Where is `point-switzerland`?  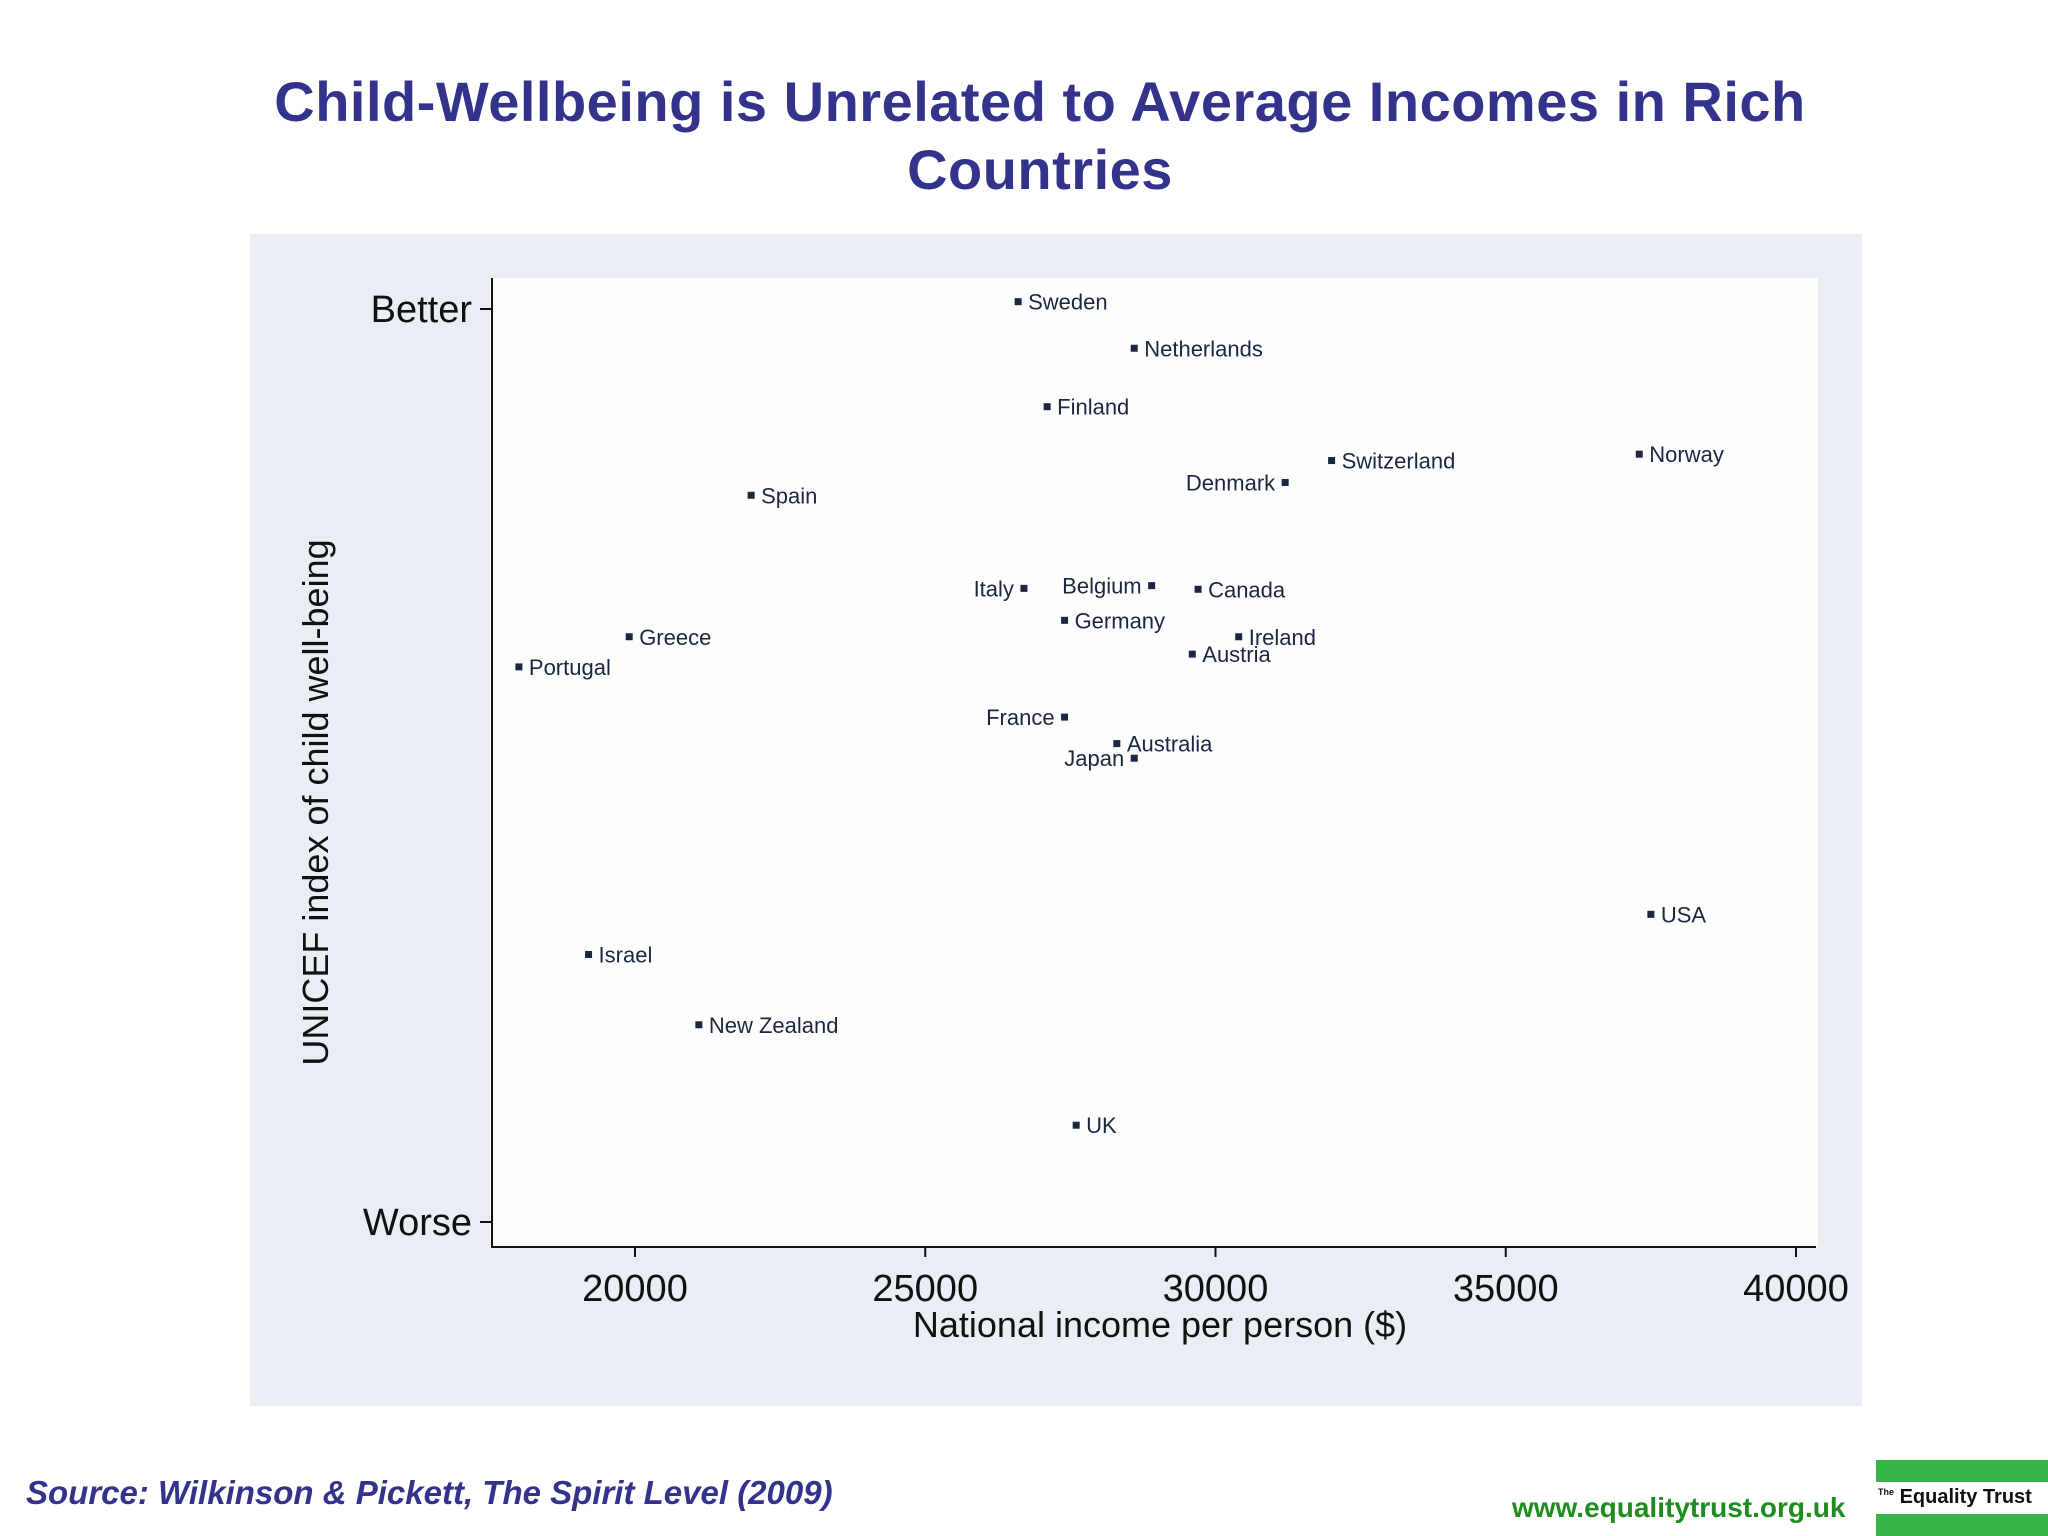 point-switzerland is located at coordinates (1332, 461).